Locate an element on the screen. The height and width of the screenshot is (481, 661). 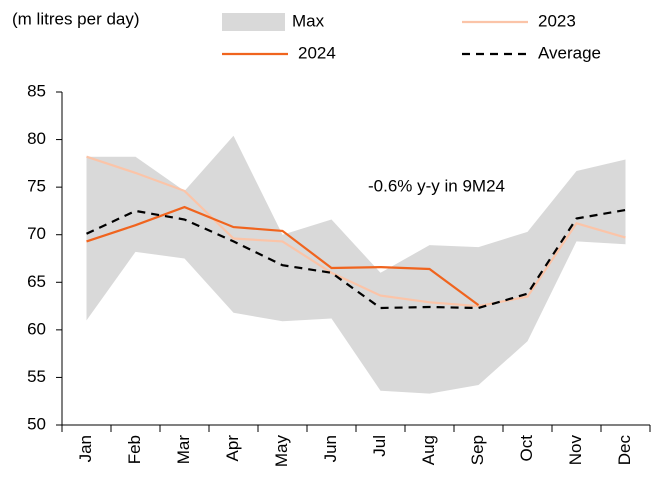
x-tick-label: Nov is located at coordinates (575, 450).